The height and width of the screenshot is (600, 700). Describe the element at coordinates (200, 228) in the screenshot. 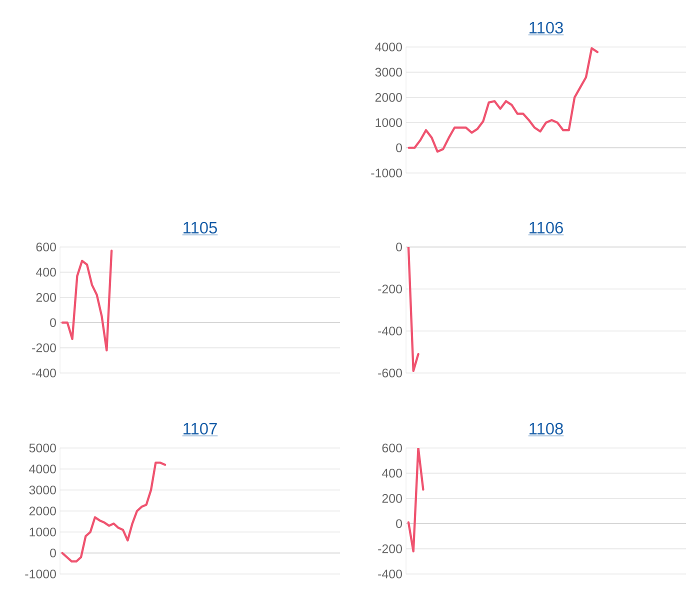

I see `chart-title: 1105` at that location.